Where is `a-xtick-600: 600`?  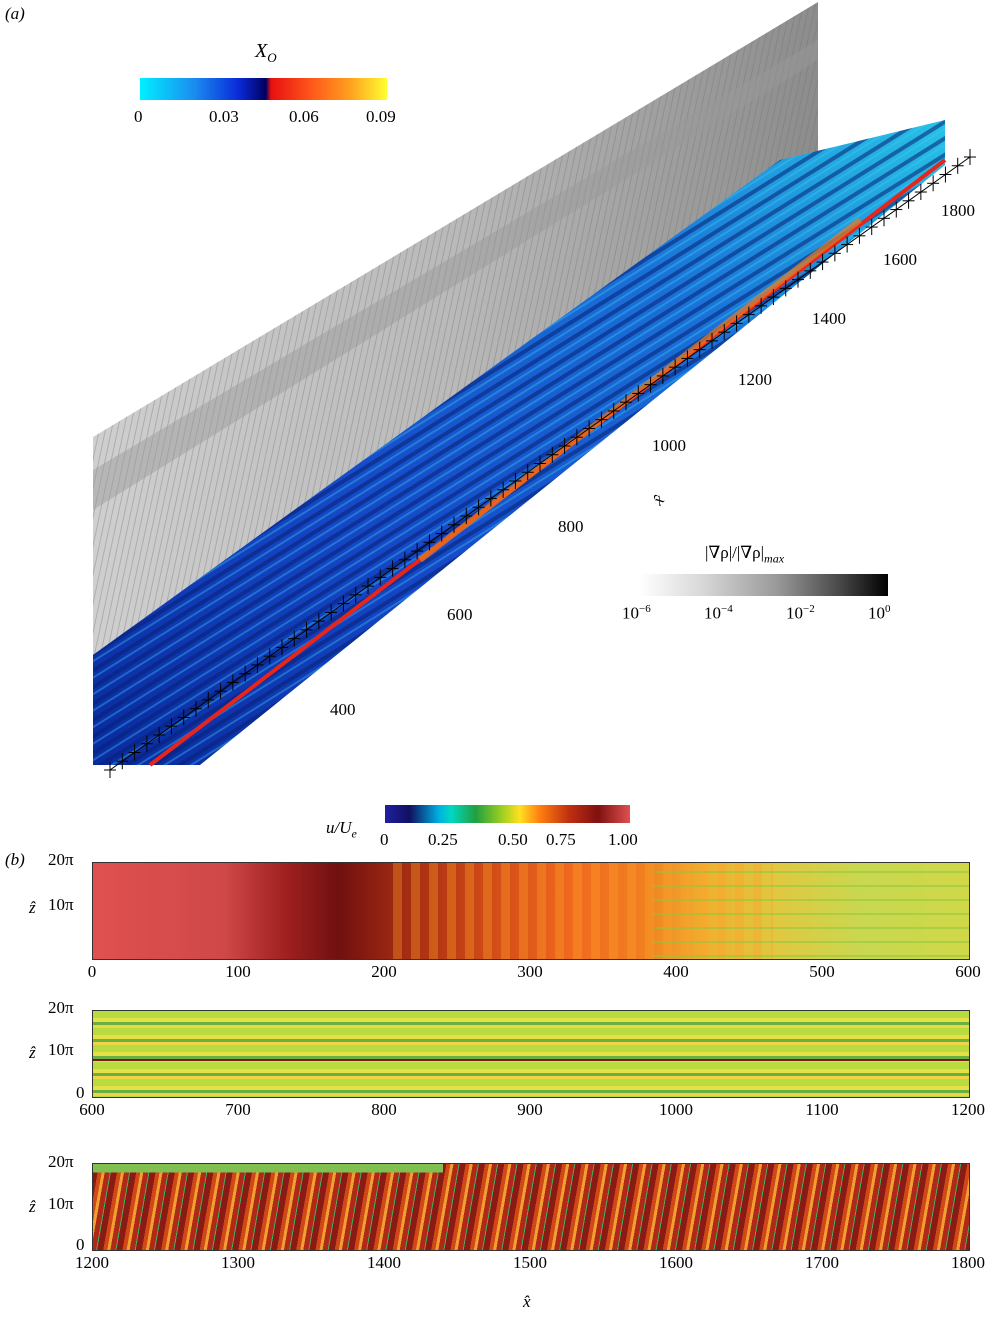 a-xtick-600: 600 is located at coordinates (460, 614).